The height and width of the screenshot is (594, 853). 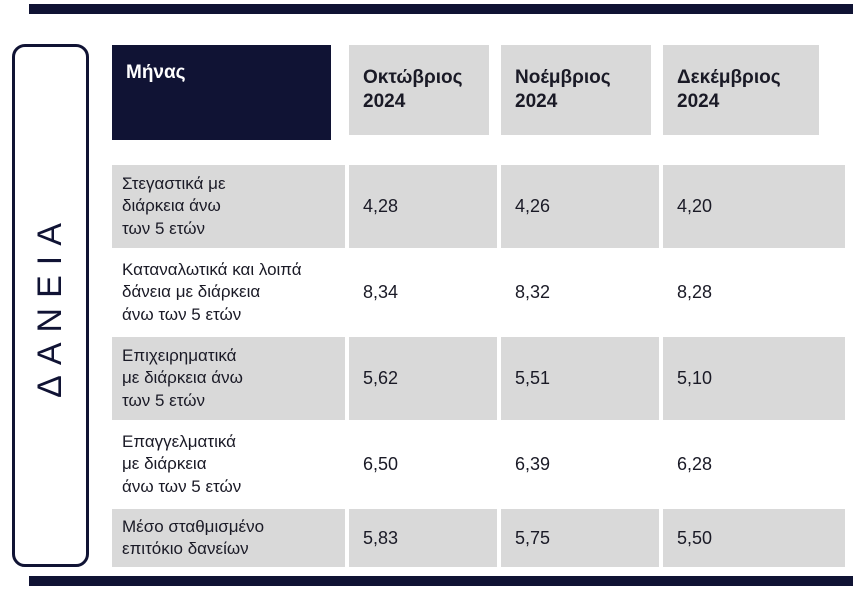 What do you see at coordinates (580, 538) in the screenshot?
I see `rate-value: 5,75` at bounding box center [580, 538].